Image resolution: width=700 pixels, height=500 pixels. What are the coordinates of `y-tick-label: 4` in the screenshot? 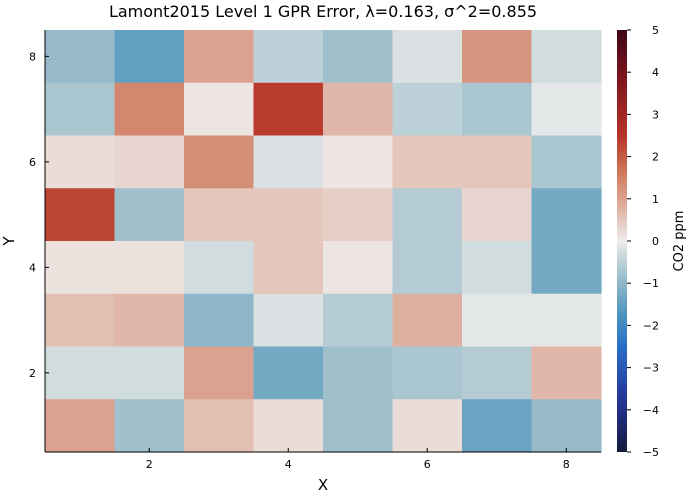 It's located at (32, 267).